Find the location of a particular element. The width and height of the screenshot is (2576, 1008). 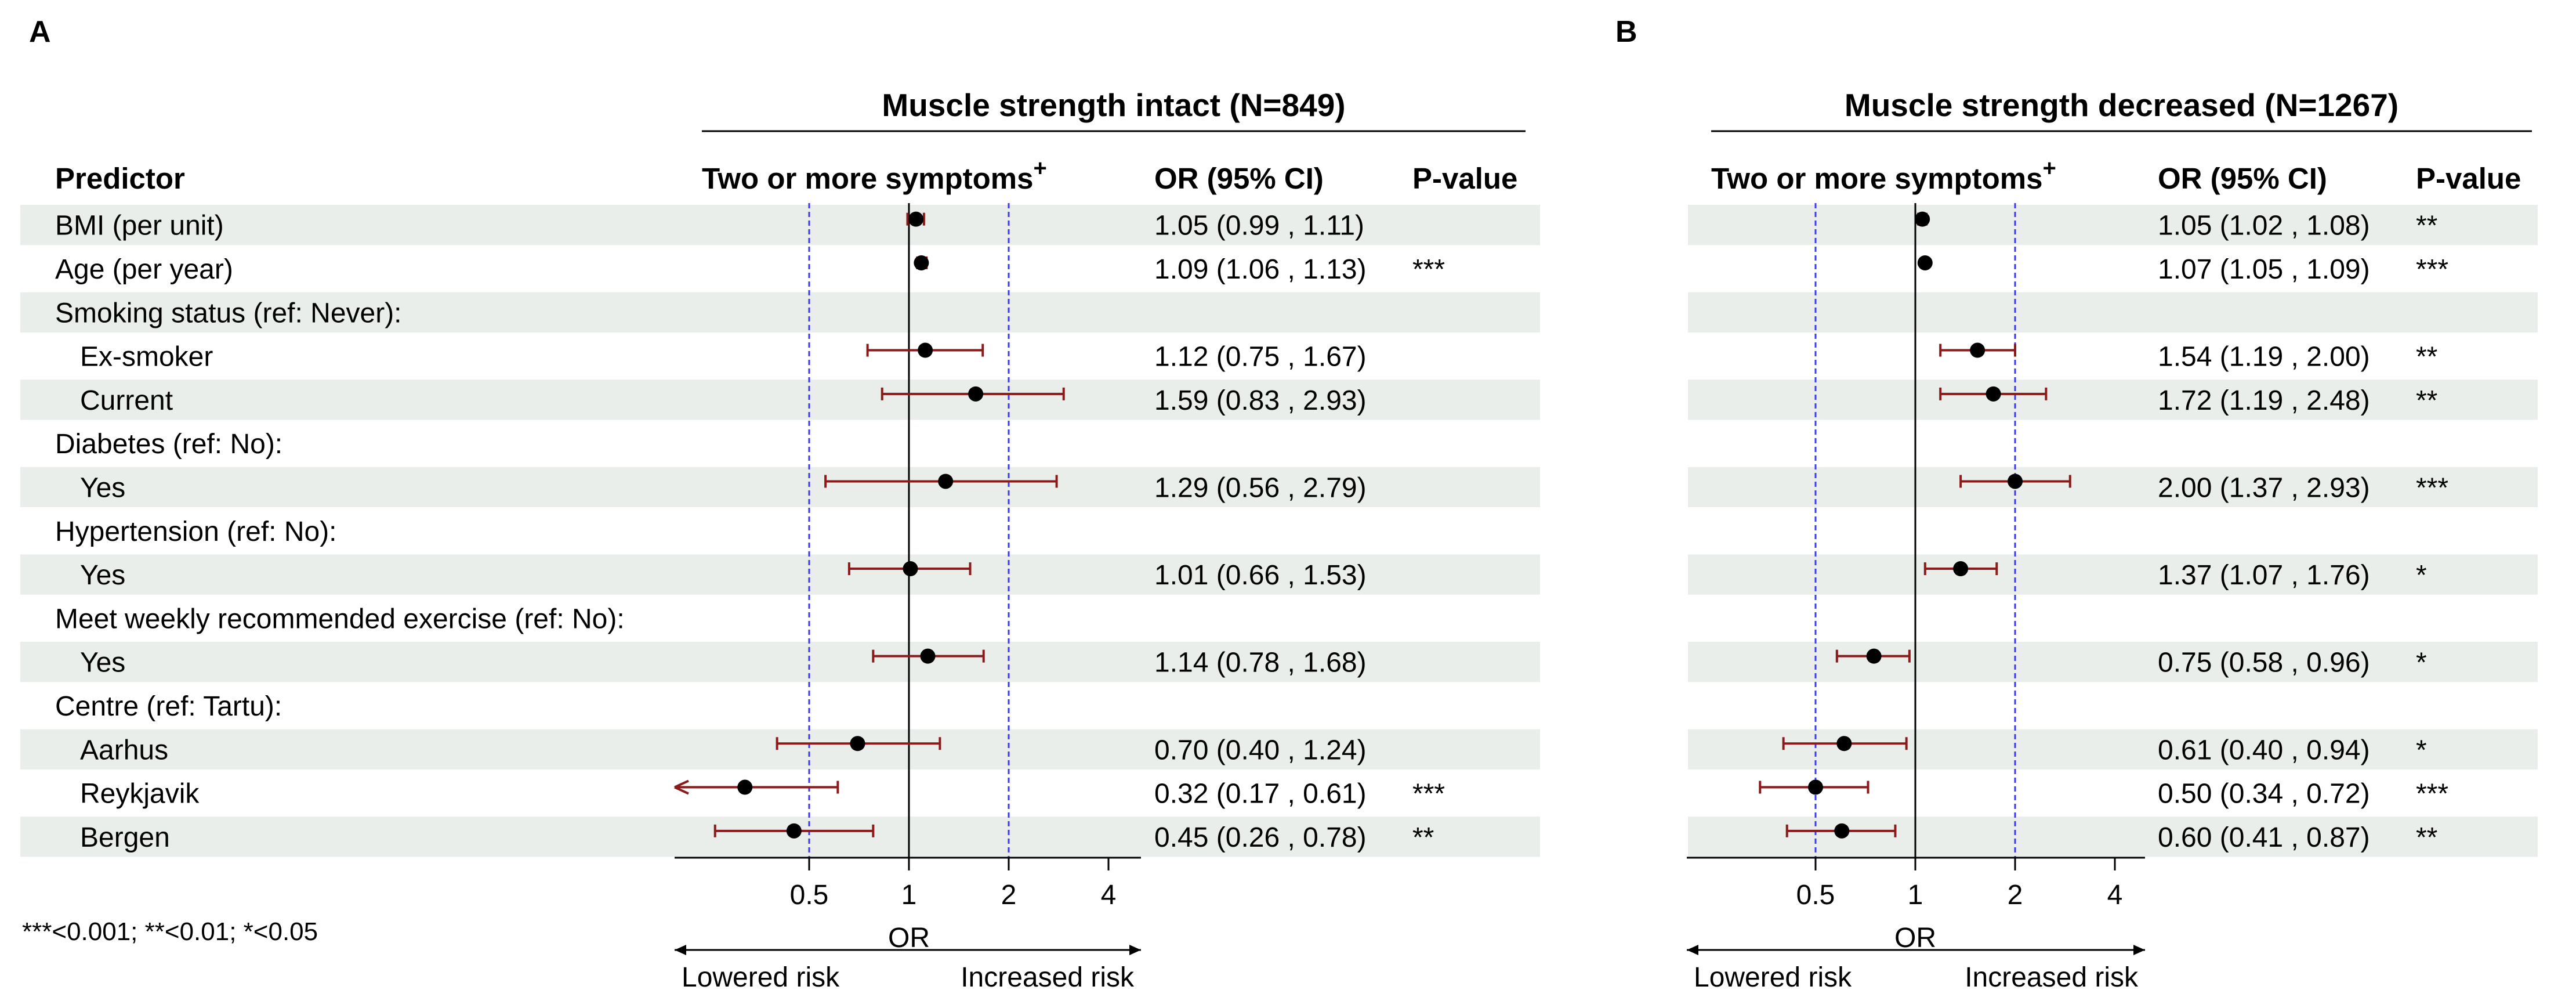

x-tick-label: 4 is located at coordinates (2115, 895).